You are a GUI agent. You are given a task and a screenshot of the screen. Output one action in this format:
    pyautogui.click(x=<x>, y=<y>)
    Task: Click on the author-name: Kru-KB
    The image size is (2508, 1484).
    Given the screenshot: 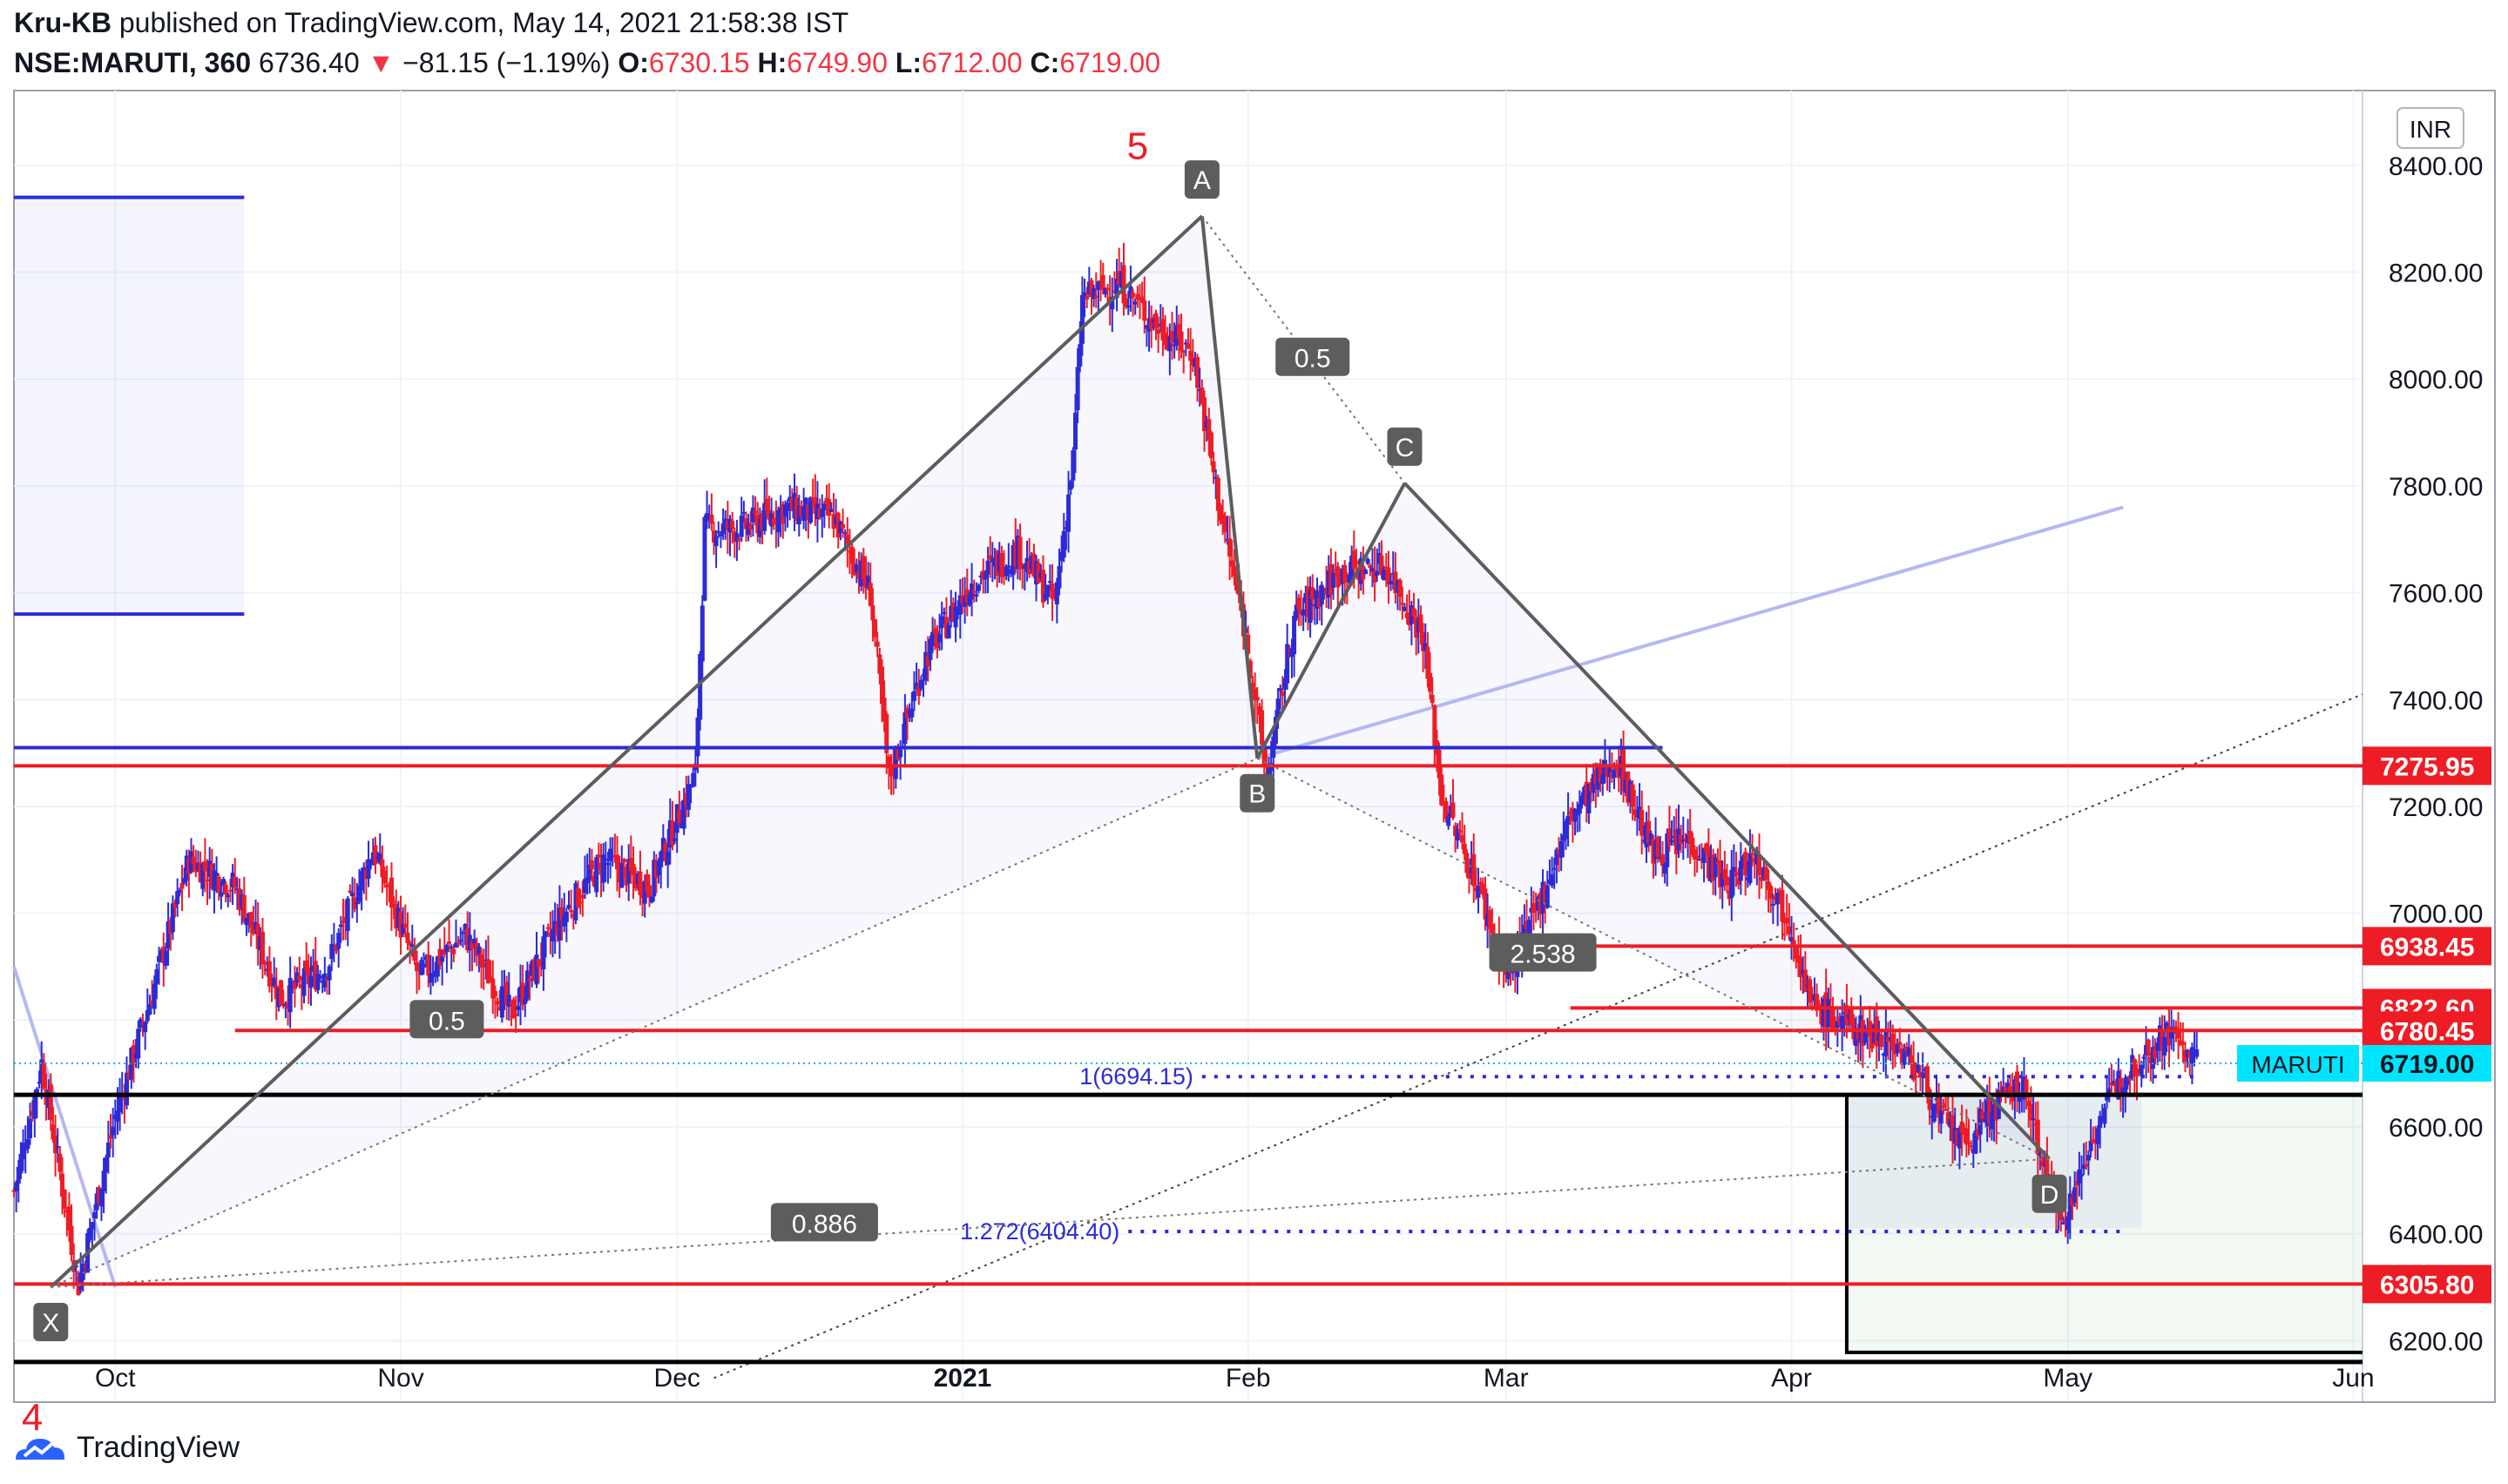 What is the action you would take?
    pyautogui.click(x=63, y=22)
    